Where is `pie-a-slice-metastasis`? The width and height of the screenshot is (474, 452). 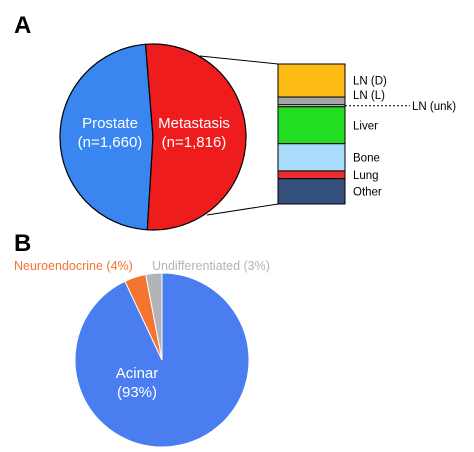
pie-a-slice-metastasis is located at coordinates (195, 137).